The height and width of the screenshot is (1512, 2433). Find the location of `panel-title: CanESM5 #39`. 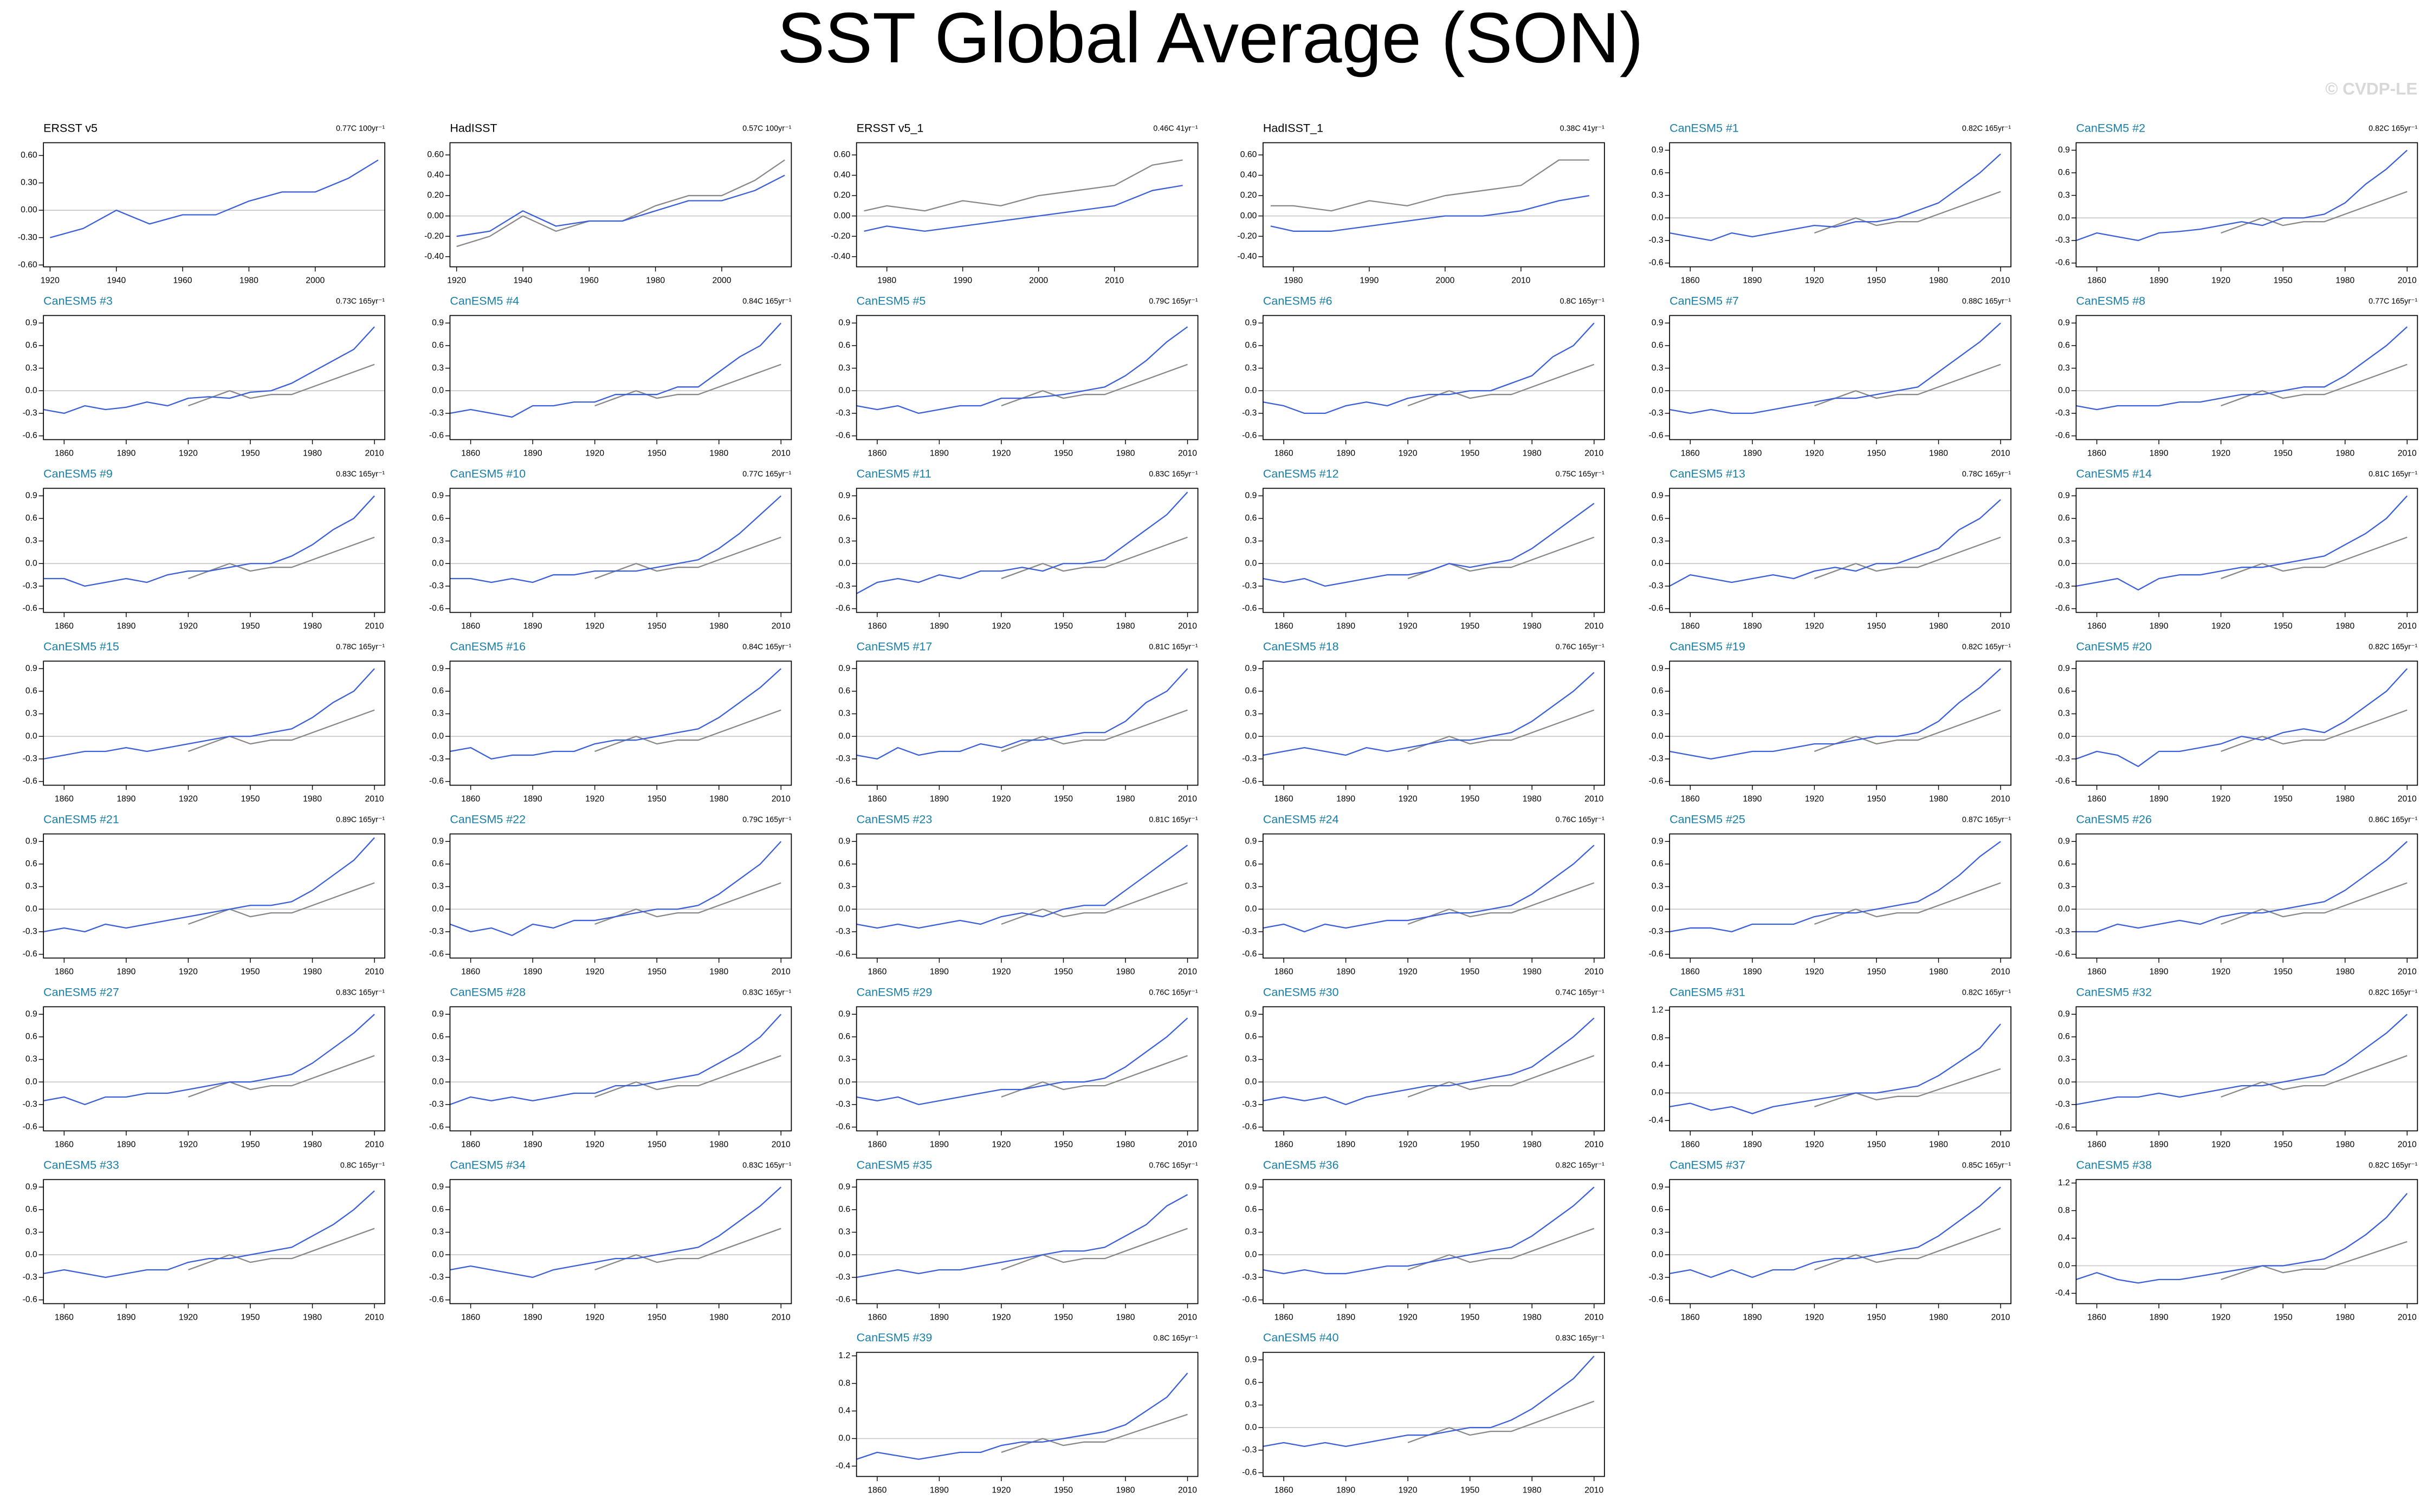

panel-title: CanESM5 #39 is located at coordinates (895, 1338).